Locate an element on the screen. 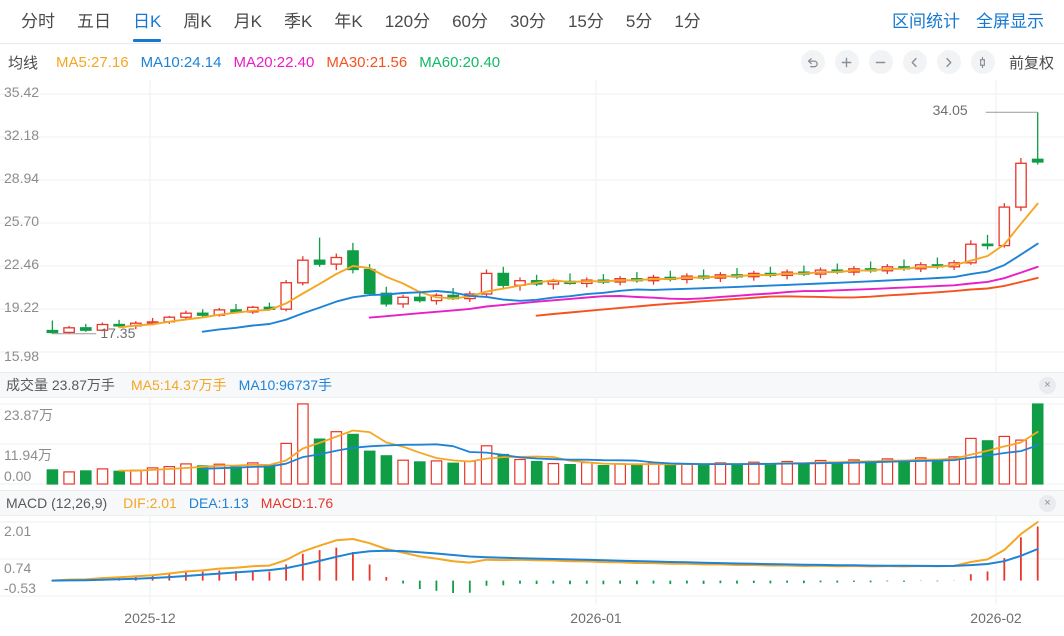 Image resolution: width=1064 pixels, height=636 pixels. macd-title: MACD (12,26,9) is located at coordinates (57, 503).